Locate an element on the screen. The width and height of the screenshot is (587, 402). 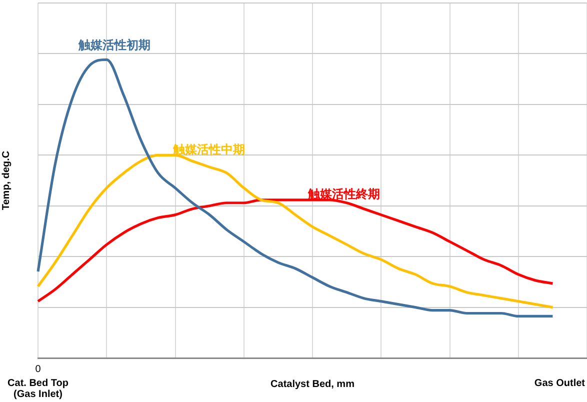
text: Cat. Bed Top (Gas Inlet) is located at coordinates (38, 389).